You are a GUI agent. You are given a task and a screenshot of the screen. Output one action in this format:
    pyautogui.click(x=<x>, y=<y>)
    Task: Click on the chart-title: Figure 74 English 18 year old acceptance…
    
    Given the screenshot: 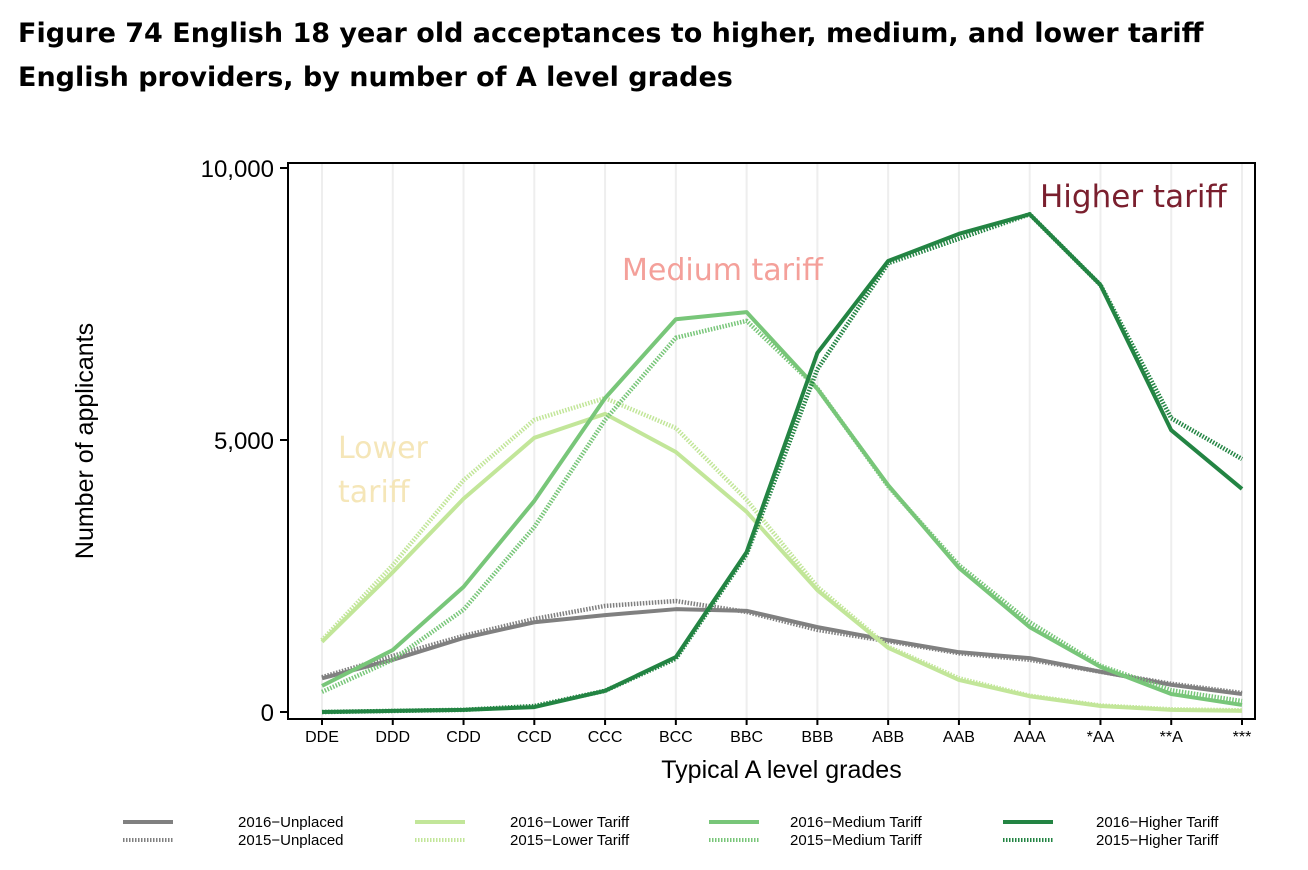 What is the action you would take?
    pyautogui.click(x=611, y=55)
    